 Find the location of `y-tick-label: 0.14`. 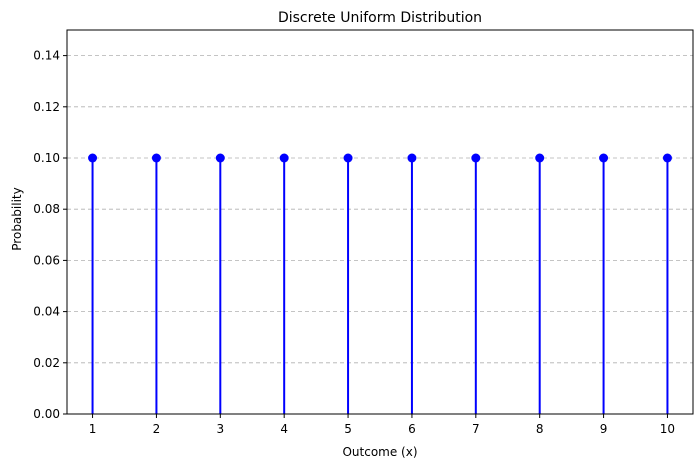

y-tick-label: 0.14 is located at coordinates (46, 56).